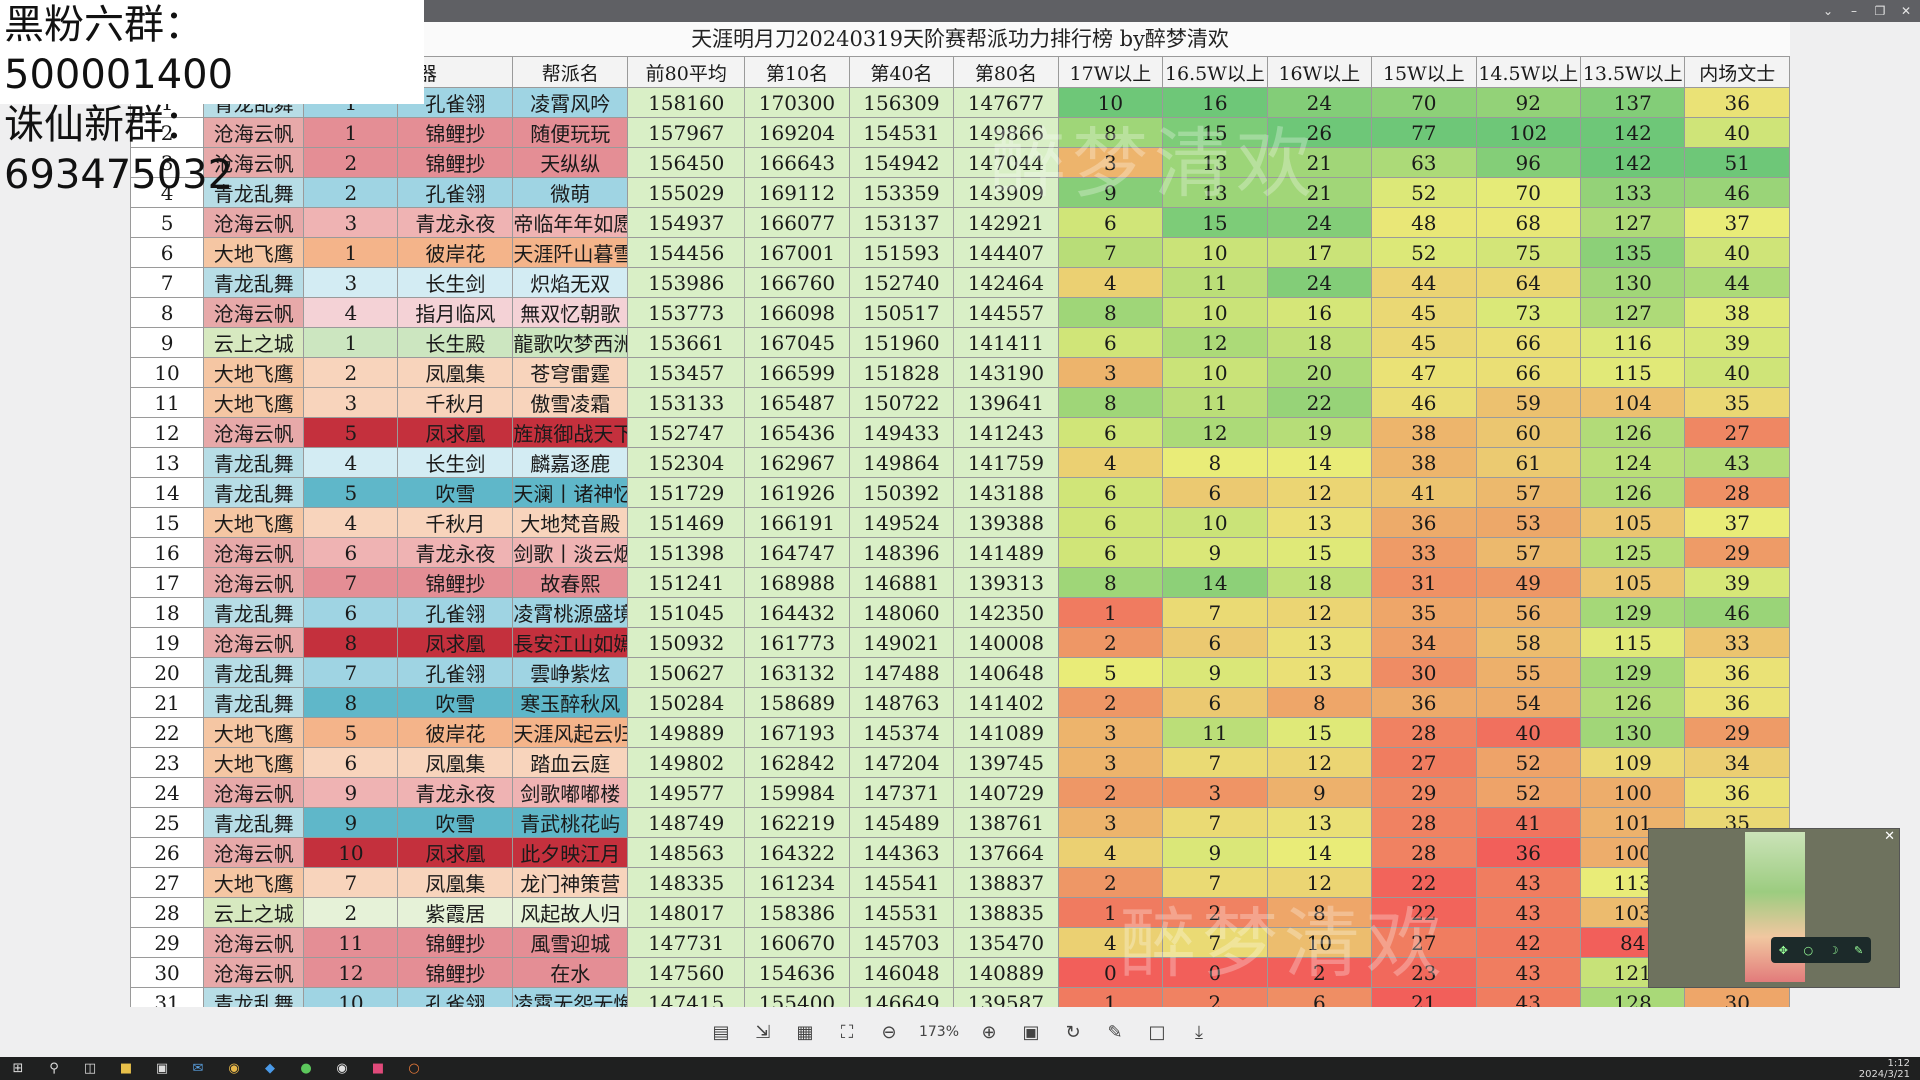 The height and width of the screenshot is (1080, 1920). What do you see at coordinates (1319, 732) in the screenshot?
I see `count-16w-cell: 15` at bounding box center [1319, 732].